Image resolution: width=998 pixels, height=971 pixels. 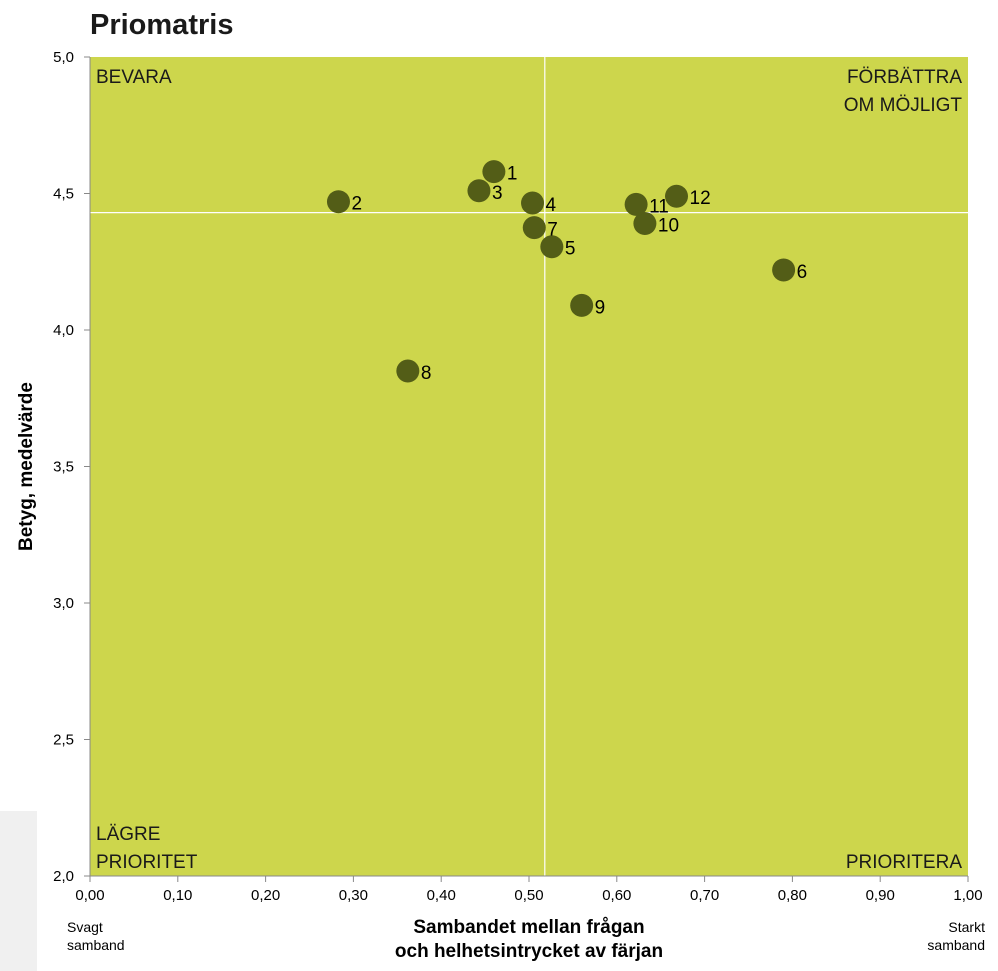 I want to click on x-axis-title-line: och helhetsintrycket av färjan, so click(x=529, y=951).